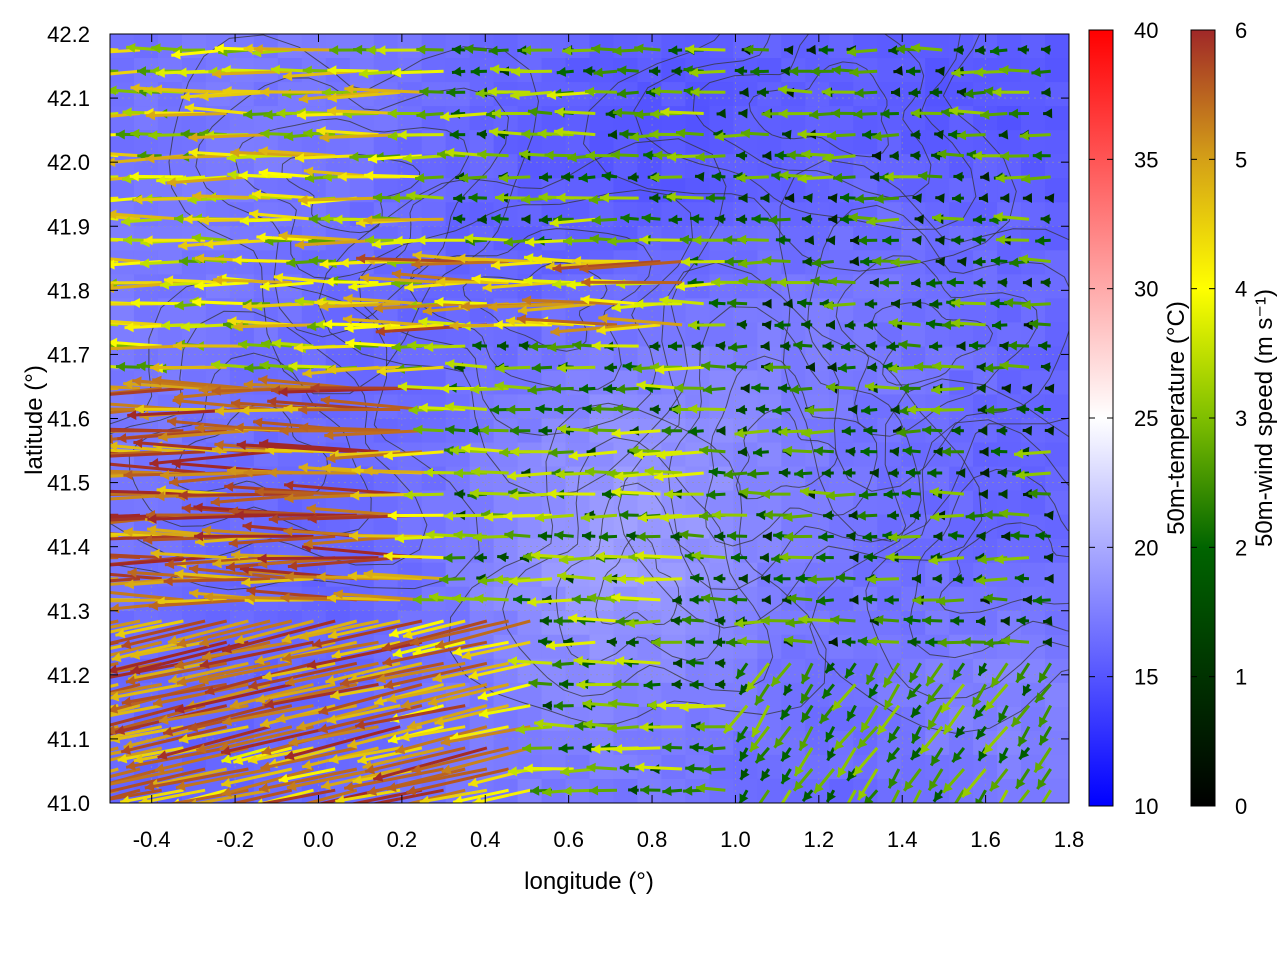 The image size is (1280, 960). I want to click on contour-line, so click(932, 343).